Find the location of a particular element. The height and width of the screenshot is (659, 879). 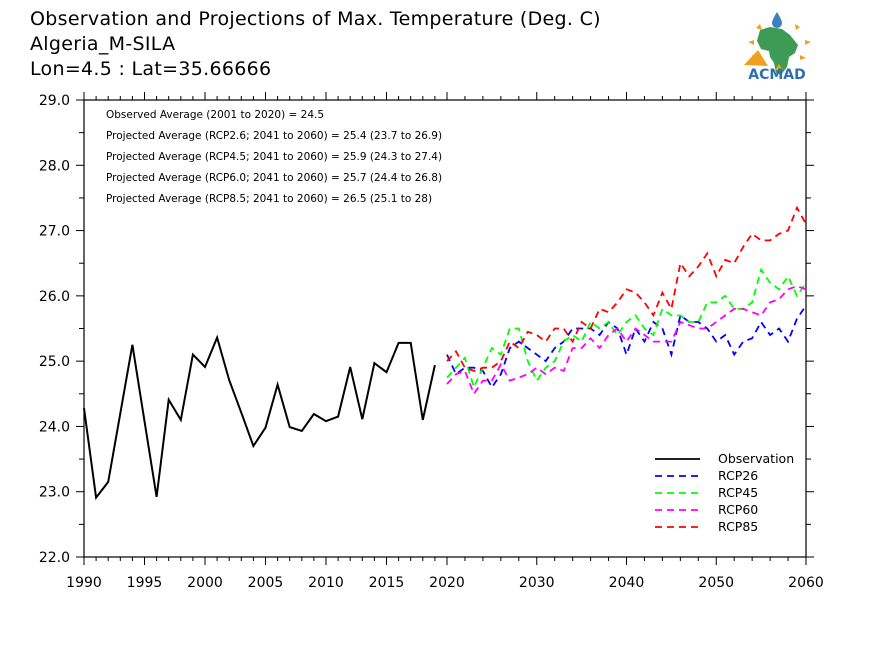

x-tick-label: 2020 is located at coordinates (447, 583).